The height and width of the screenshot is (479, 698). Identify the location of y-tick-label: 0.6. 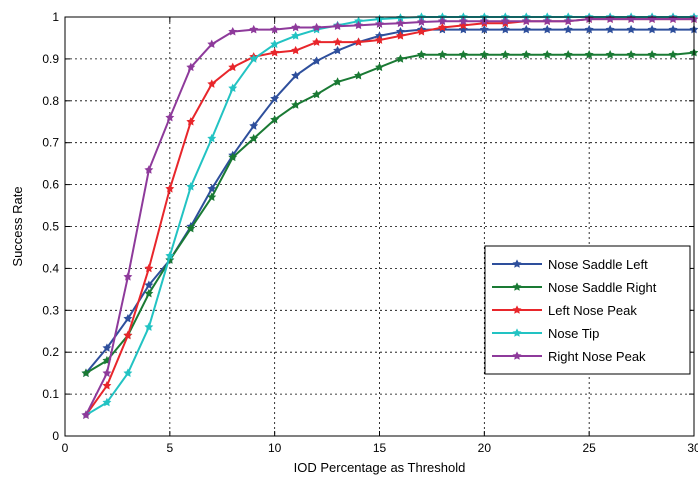
(50, 185).